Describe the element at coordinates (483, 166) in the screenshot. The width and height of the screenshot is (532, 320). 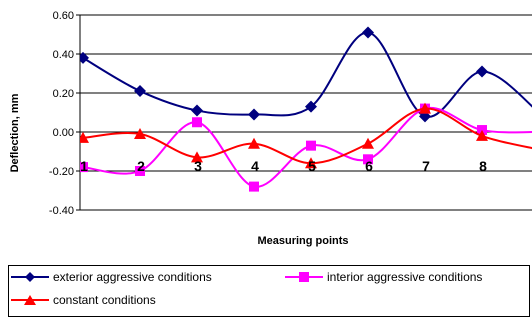
I see `x-category-label: 8` at that location.